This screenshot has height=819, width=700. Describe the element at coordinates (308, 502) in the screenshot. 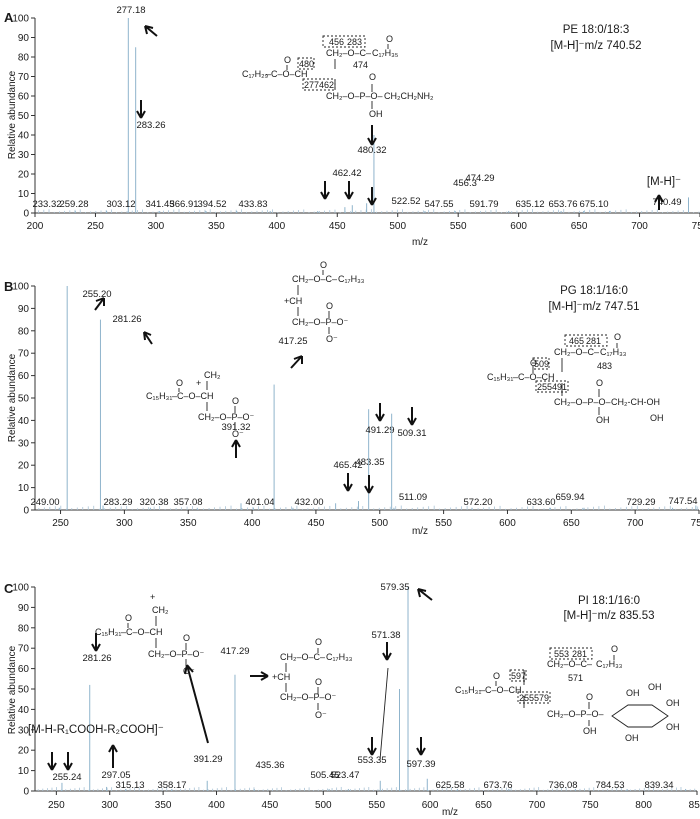

I see `peak-label: 432.00` at that location.